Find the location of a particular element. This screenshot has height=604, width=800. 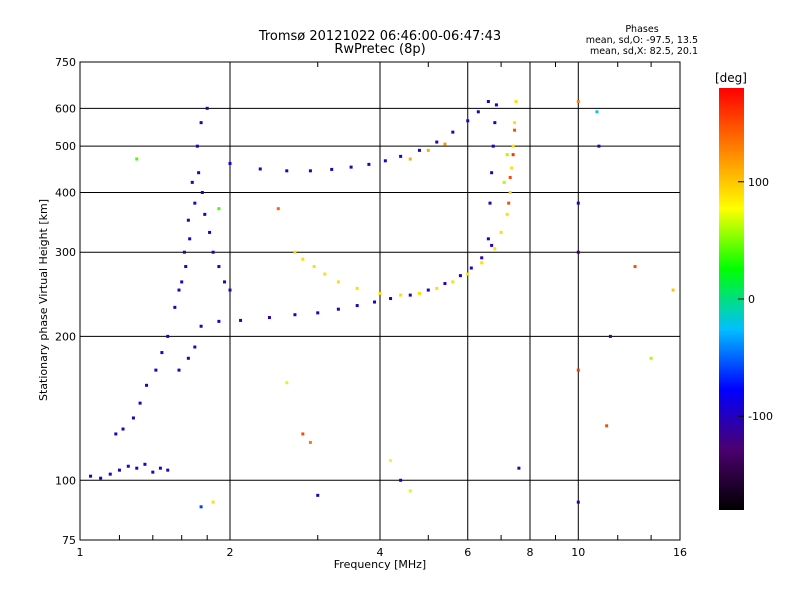

x-axis-label: Frequency [MHz] is located at coordinates (380, 564).